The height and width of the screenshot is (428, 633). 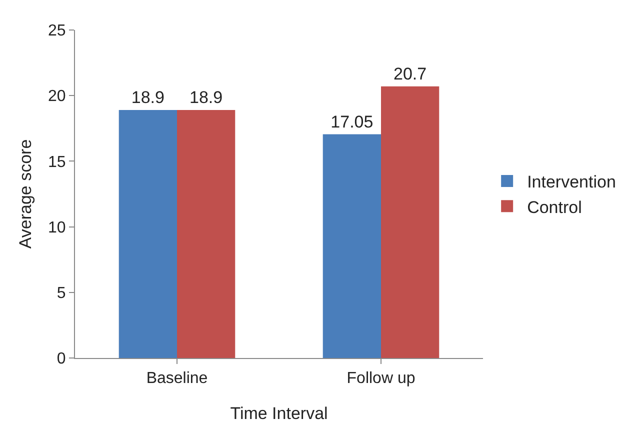 I want to click on y-tick-label: 5, so click(x=61, y=293).